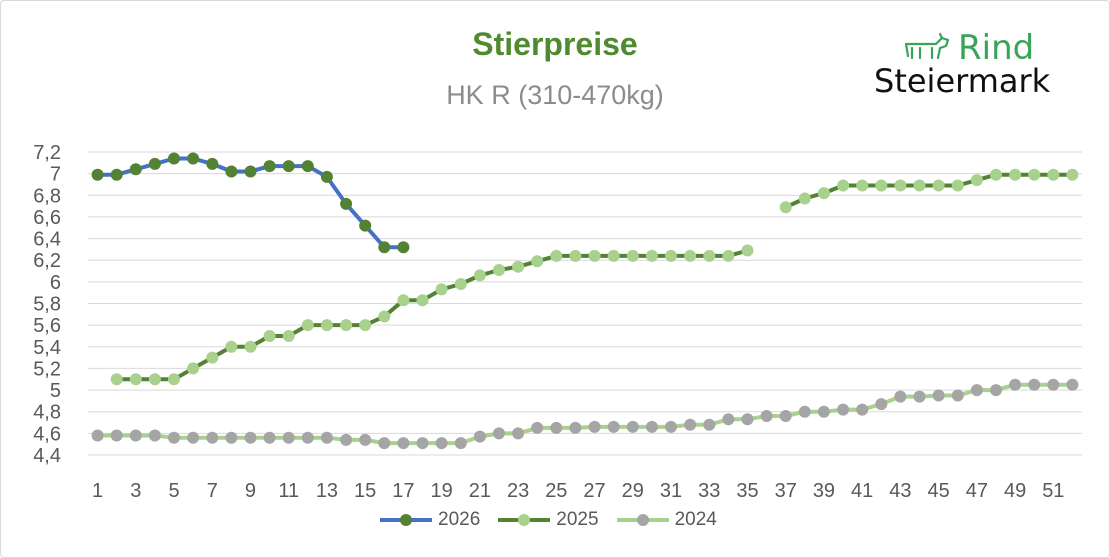  What do you see at coordinates (977, 491) in the screenshot?
I see `x-tick-label: 47` at bounding box center [977, 491].